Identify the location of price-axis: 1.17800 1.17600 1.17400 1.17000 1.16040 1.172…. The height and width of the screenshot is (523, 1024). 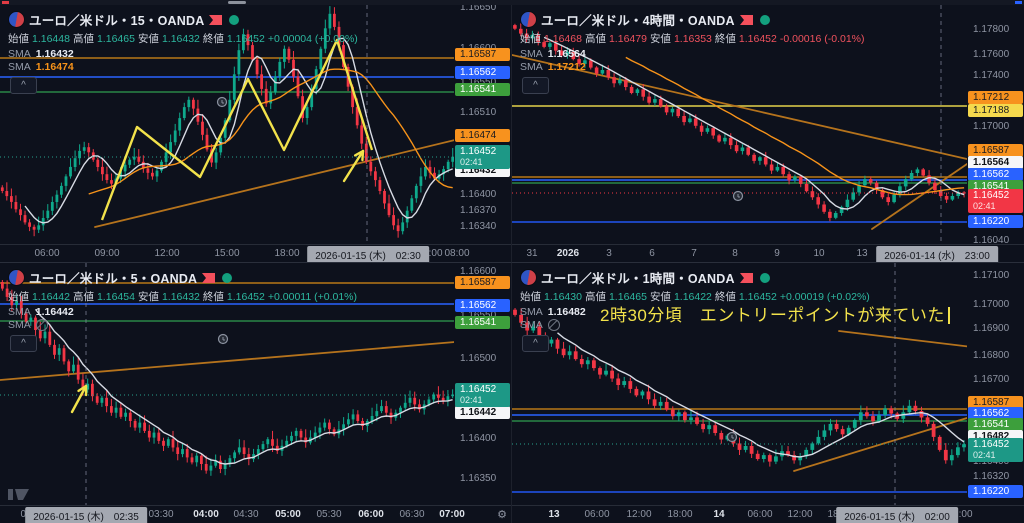
(995, 125).